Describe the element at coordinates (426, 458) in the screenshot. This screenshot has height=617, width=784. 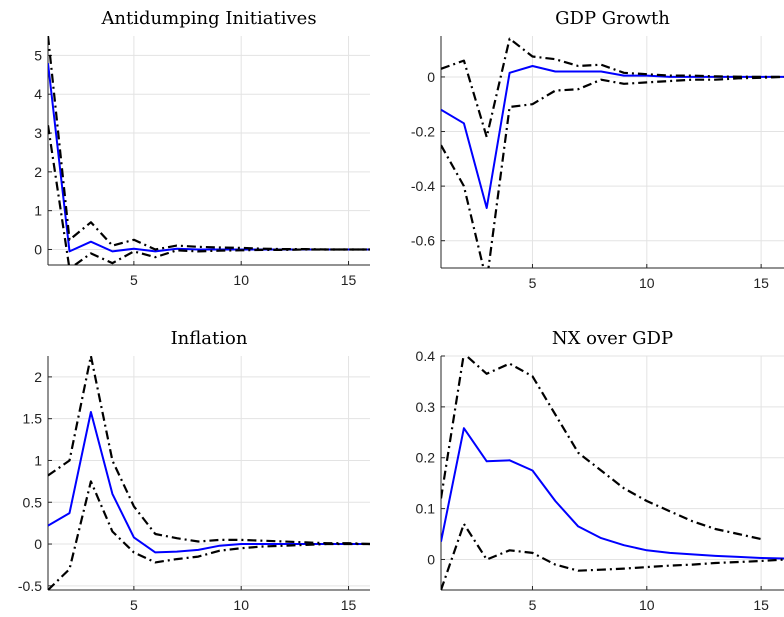
I see `y-tick-label: 0.2` at that location.